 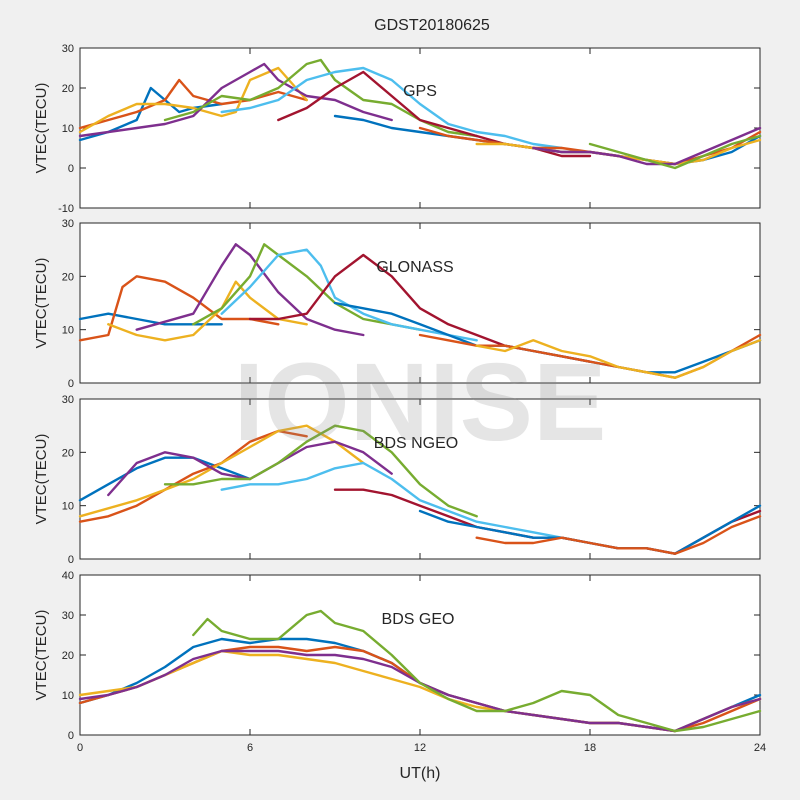 What do you see at coordinates (80, 748) in the screenshot?
I see `x-tick-label: 0` at bounding box center [80, 748].